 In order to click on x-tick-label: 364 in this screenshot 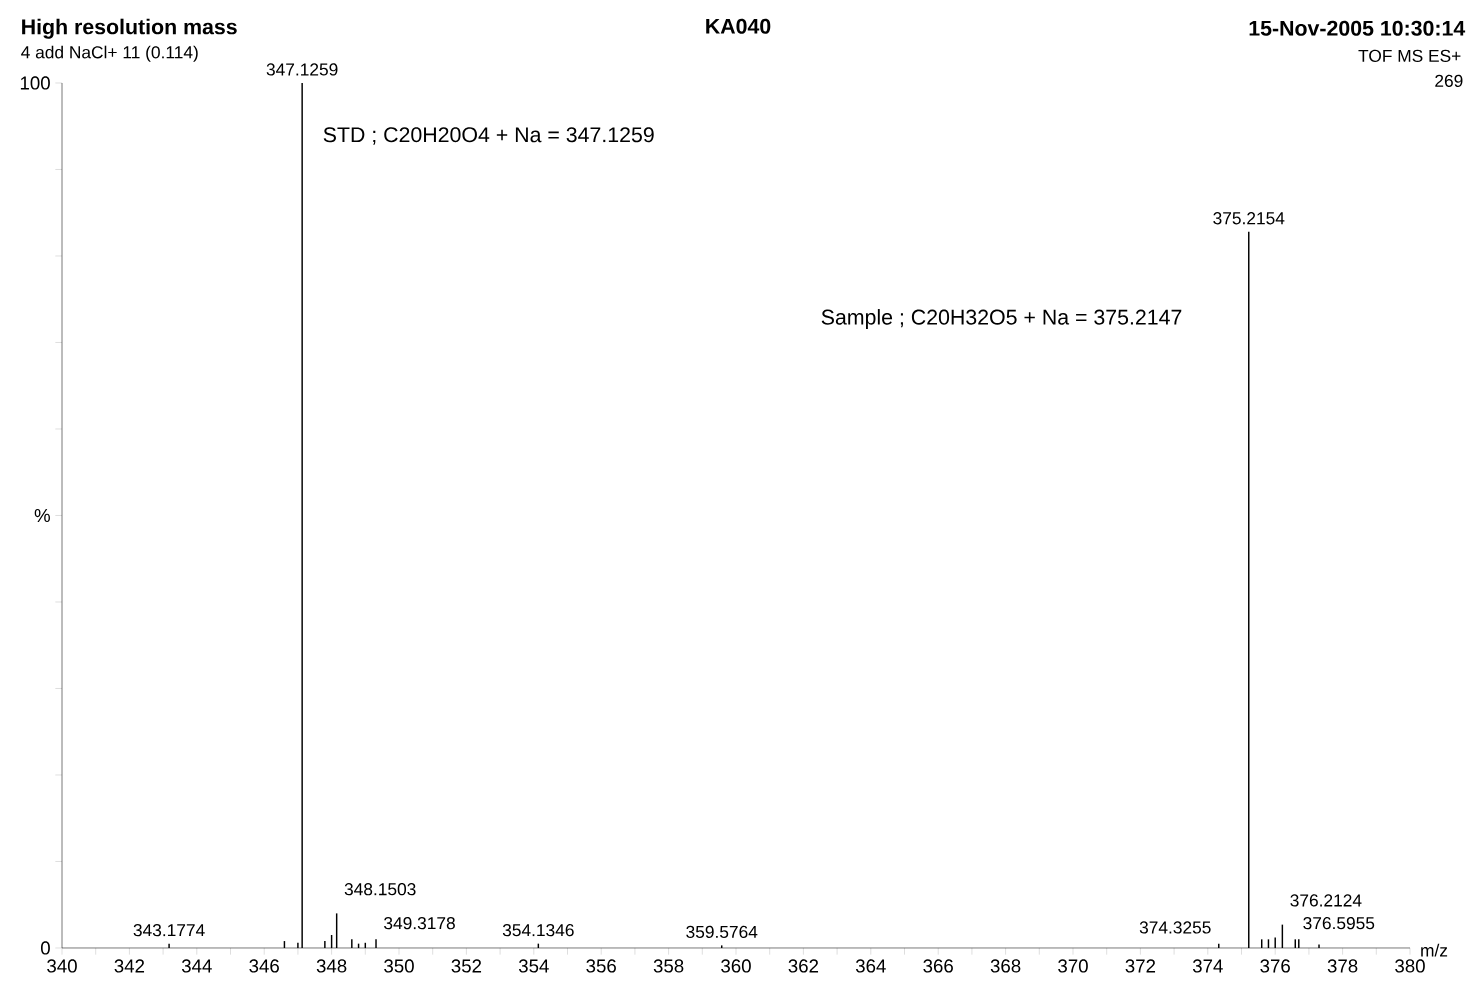, I will do `click(870, 966)`.